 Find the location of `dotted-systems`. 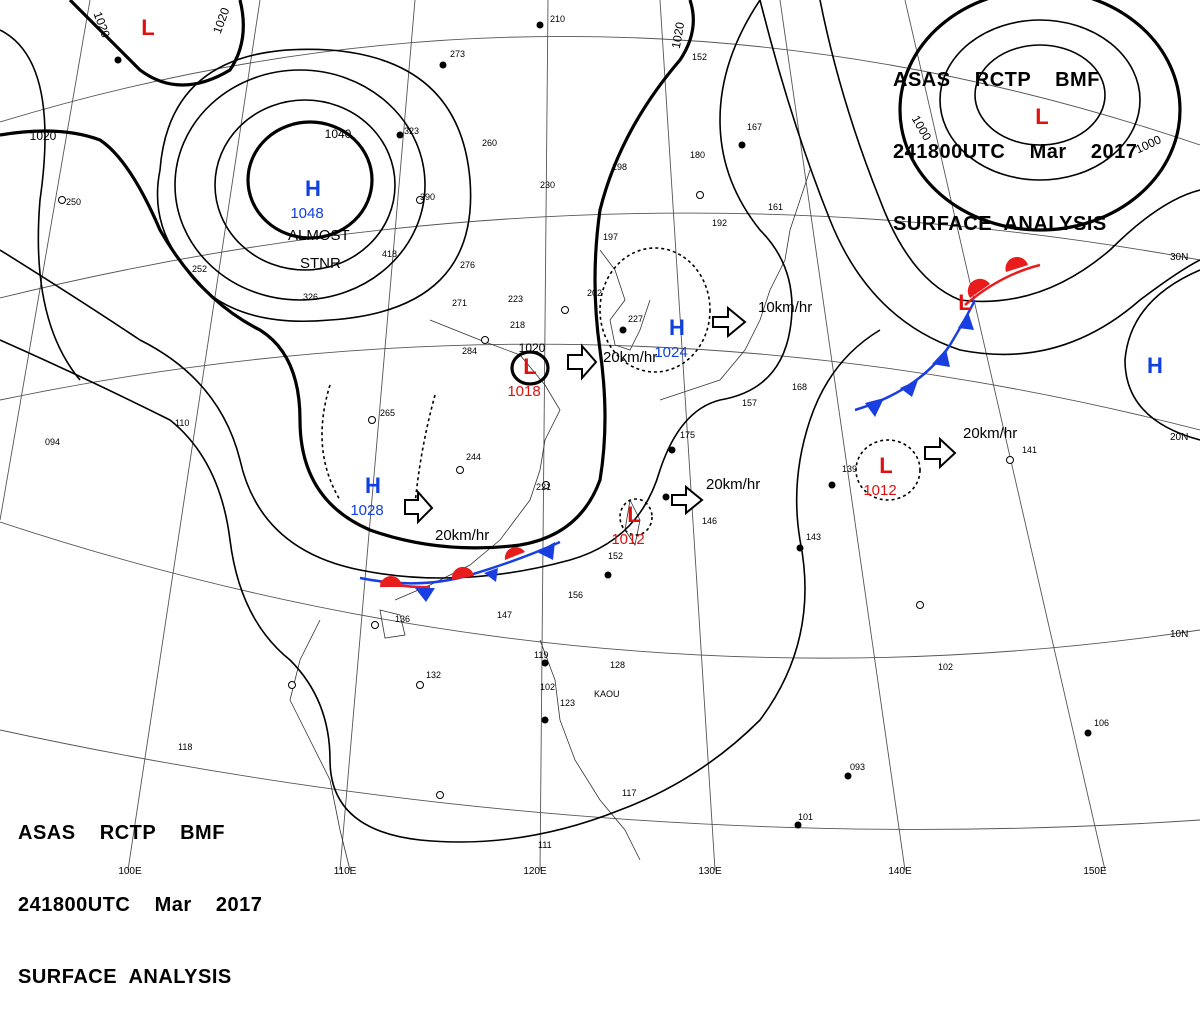

dotted-systems is located at coordinates (621, 391).